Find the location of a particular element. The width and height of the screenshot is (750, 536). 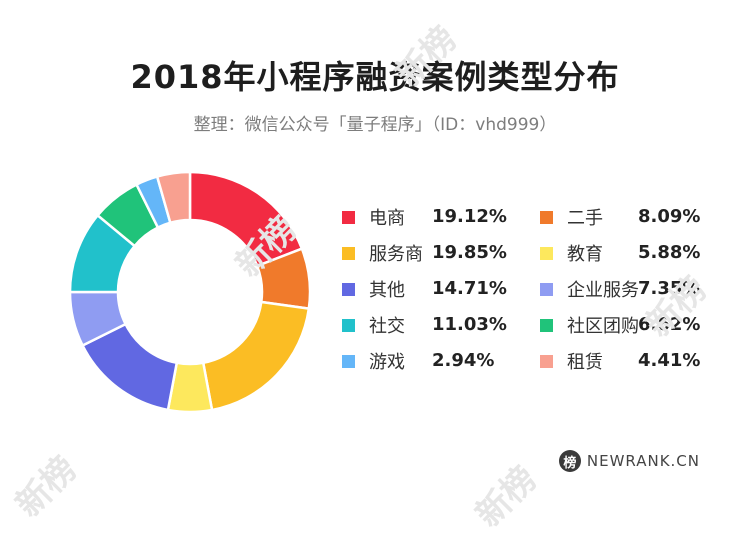

legend-label: 社交 is located at coordinates (387, 326).